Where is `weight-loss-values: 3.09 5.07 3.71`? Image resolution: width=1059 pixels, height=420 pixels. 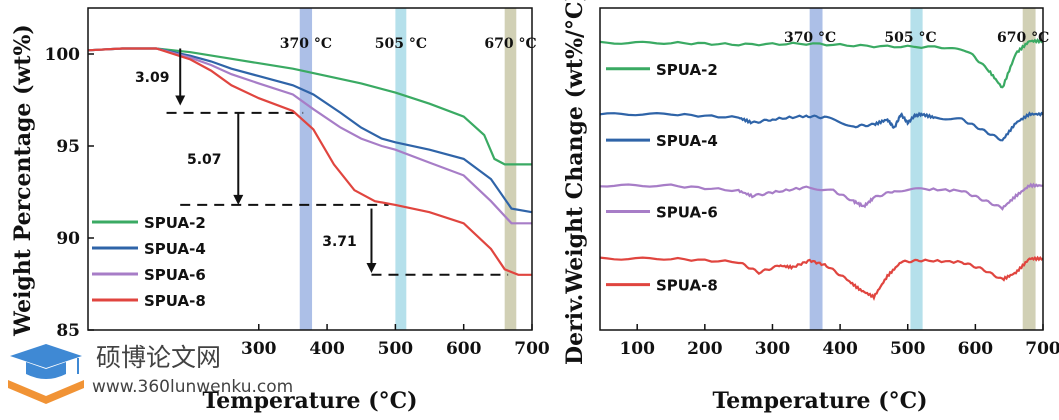
weight-loss-values: 3.09 5.07 3.71 is located at coordinates (246, 160).